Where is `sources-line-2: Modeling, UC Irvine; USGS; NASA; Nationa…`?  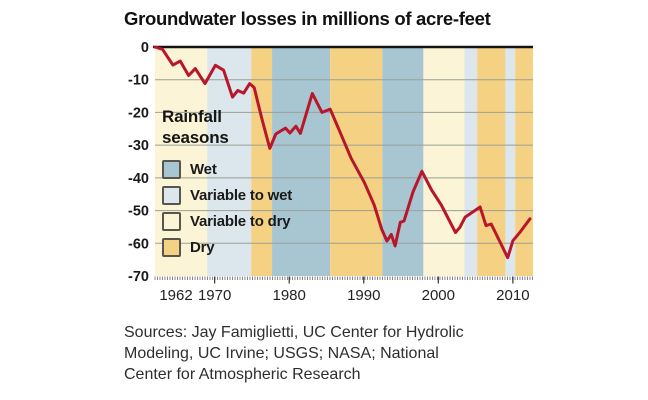
sources-line-2: Modeling, UC Irvine; USGS; NASA; Nationa… is located at coordinates (281, 353).